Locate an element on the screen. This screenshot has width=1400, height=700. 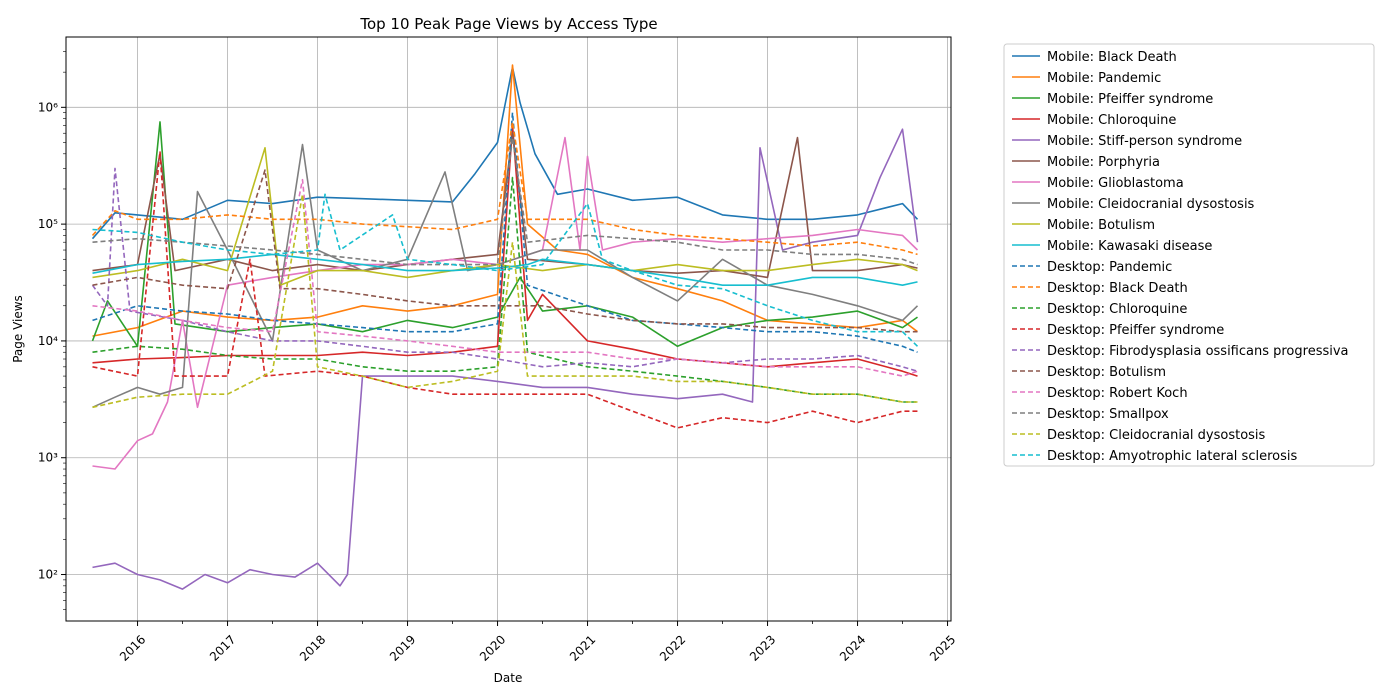
legend-label: Mobile: Pandemic is located at coordinates (1104, 78).